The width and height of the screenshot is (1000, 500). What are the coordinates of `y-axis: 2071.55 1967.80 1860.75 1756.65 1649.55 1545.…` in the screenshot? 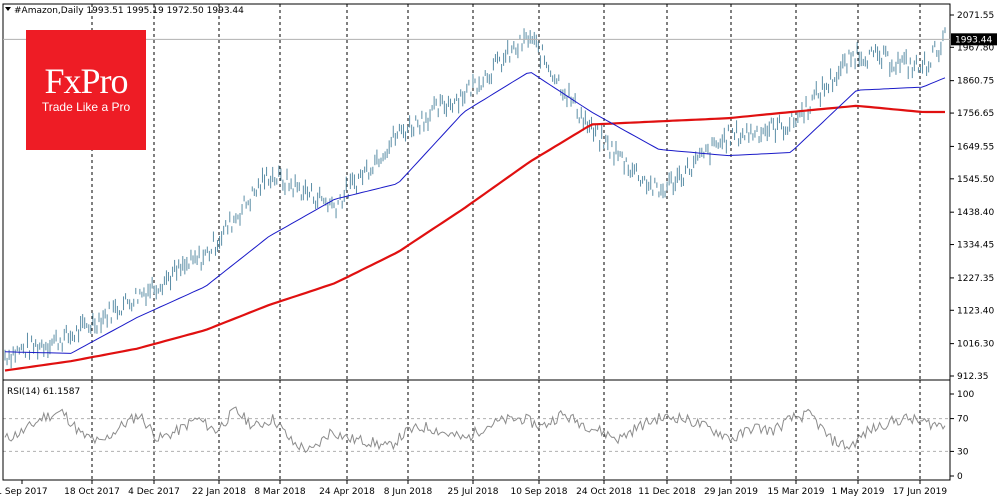 It's located at (972, 246).